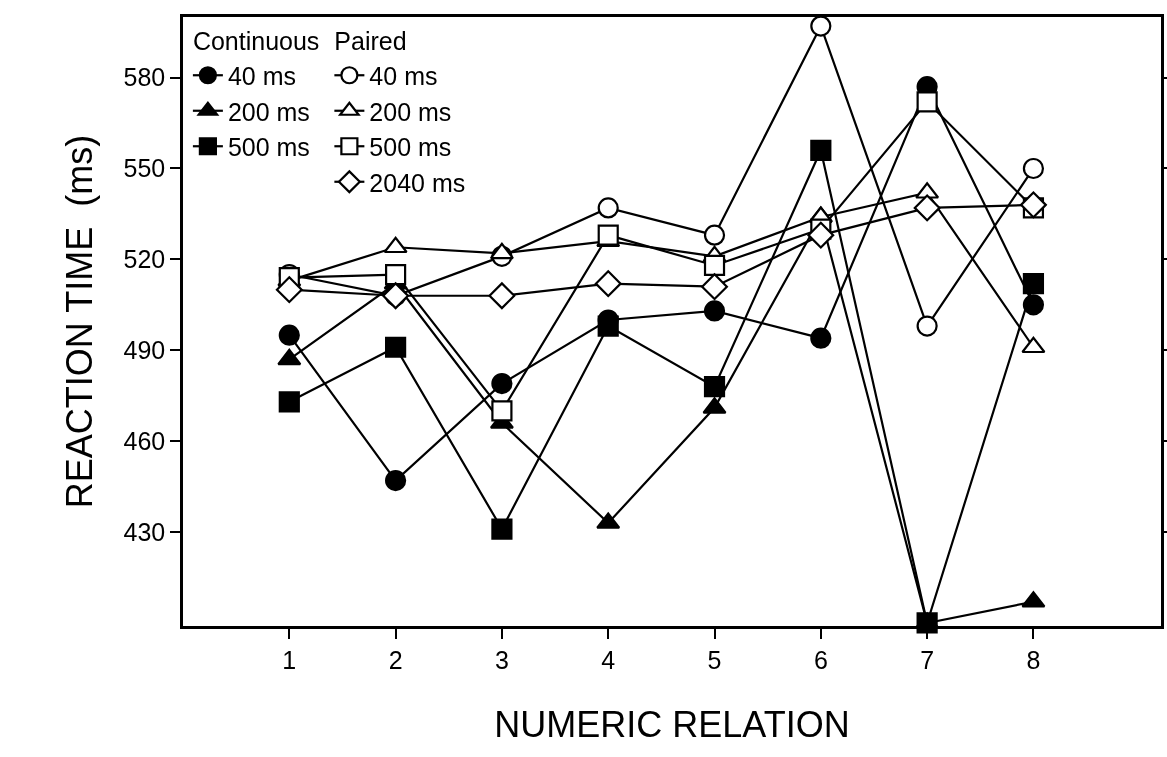 This screenshot has width=1167, height=757. I want to click on x-tick-label: 4, so click(608, 659).